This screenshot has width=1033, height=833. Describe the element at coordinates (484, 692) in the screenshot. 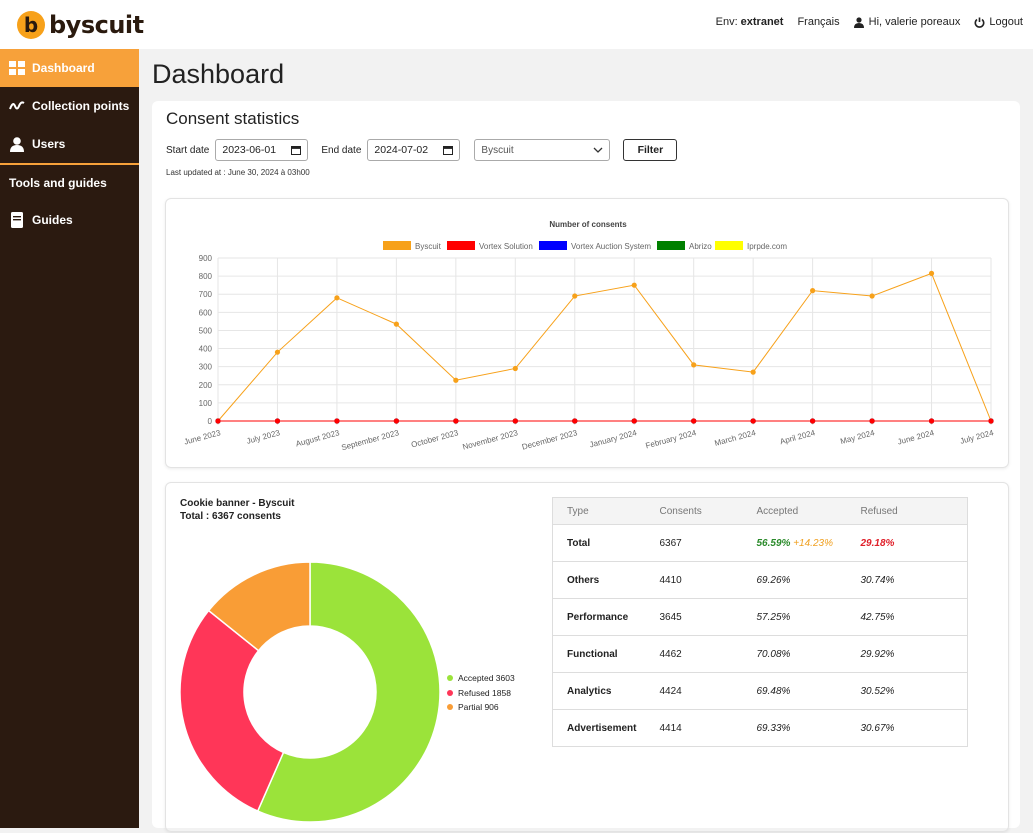

I see `legend-label: Refused 1858` at that location.